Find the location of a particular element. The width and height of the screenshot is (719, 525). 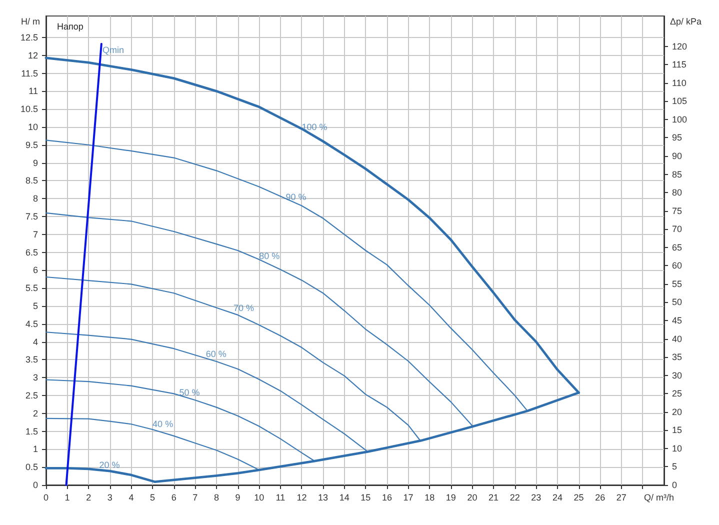

y-tick-label: 1 is located at coordinates (35, 449).